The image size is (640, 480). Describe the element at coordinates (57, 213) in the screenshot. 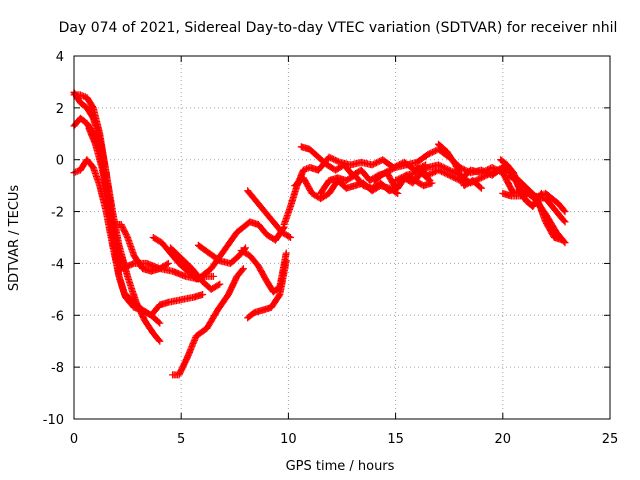

I see `y-tick-label: -2` at that location.